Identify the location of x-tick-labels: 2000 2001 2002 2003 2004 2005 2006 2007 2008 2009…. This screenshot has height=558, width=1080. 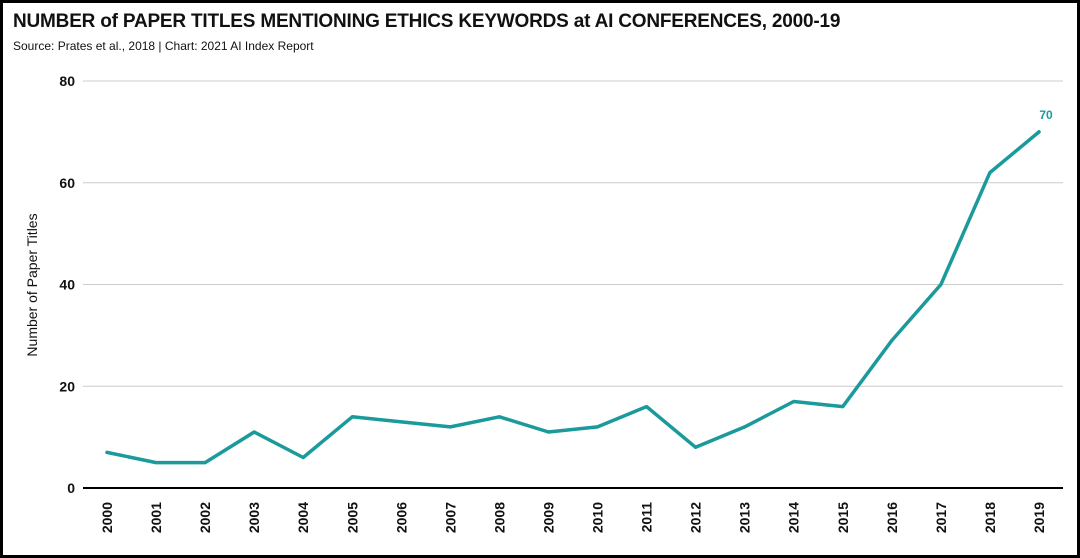
(573, 517).